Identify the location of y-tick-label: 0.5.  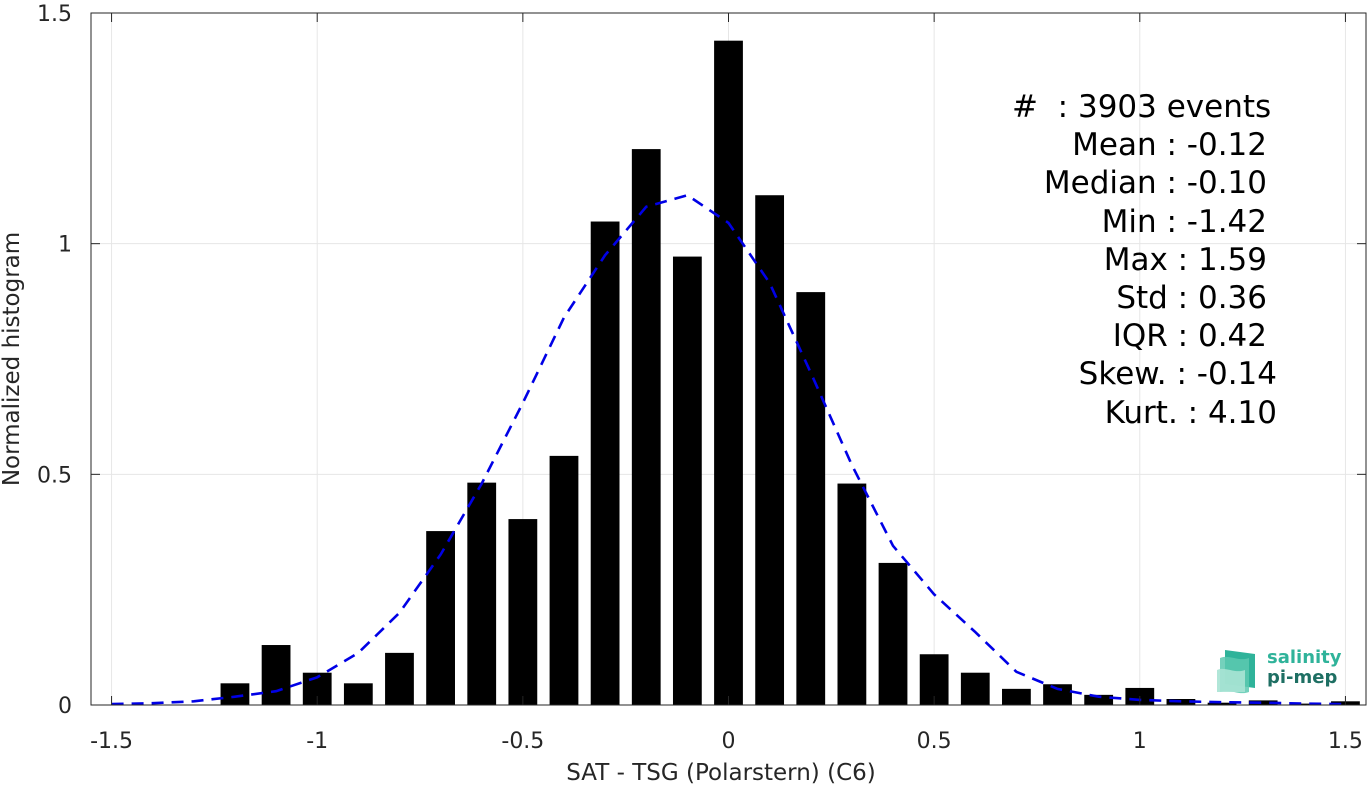
(54, 475).